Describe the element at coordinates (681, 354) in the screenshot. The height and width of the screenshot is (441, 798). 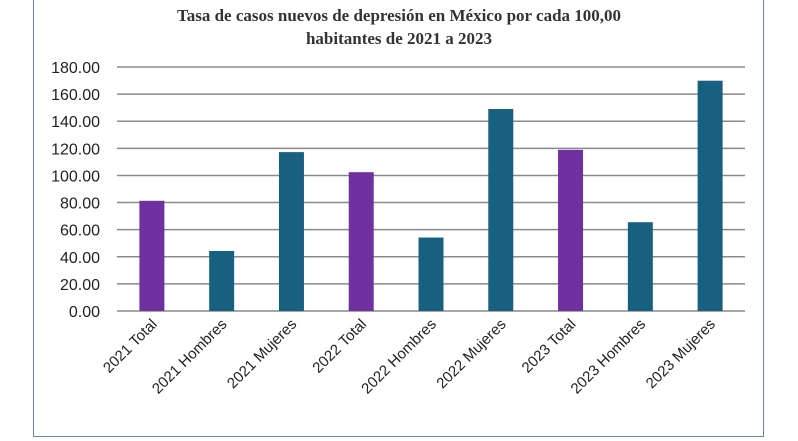
I see `x-tick-label: 2023 Mujeres` at that location.